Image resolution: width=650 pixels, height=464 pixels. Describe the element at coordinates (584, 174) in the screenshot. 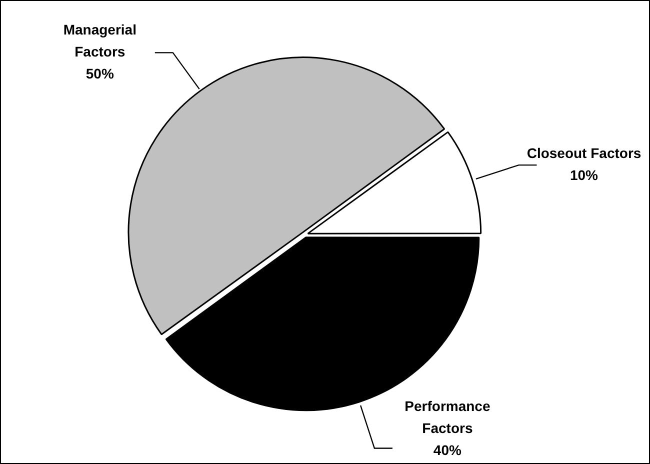

I see `data-label: 10%` at that location.